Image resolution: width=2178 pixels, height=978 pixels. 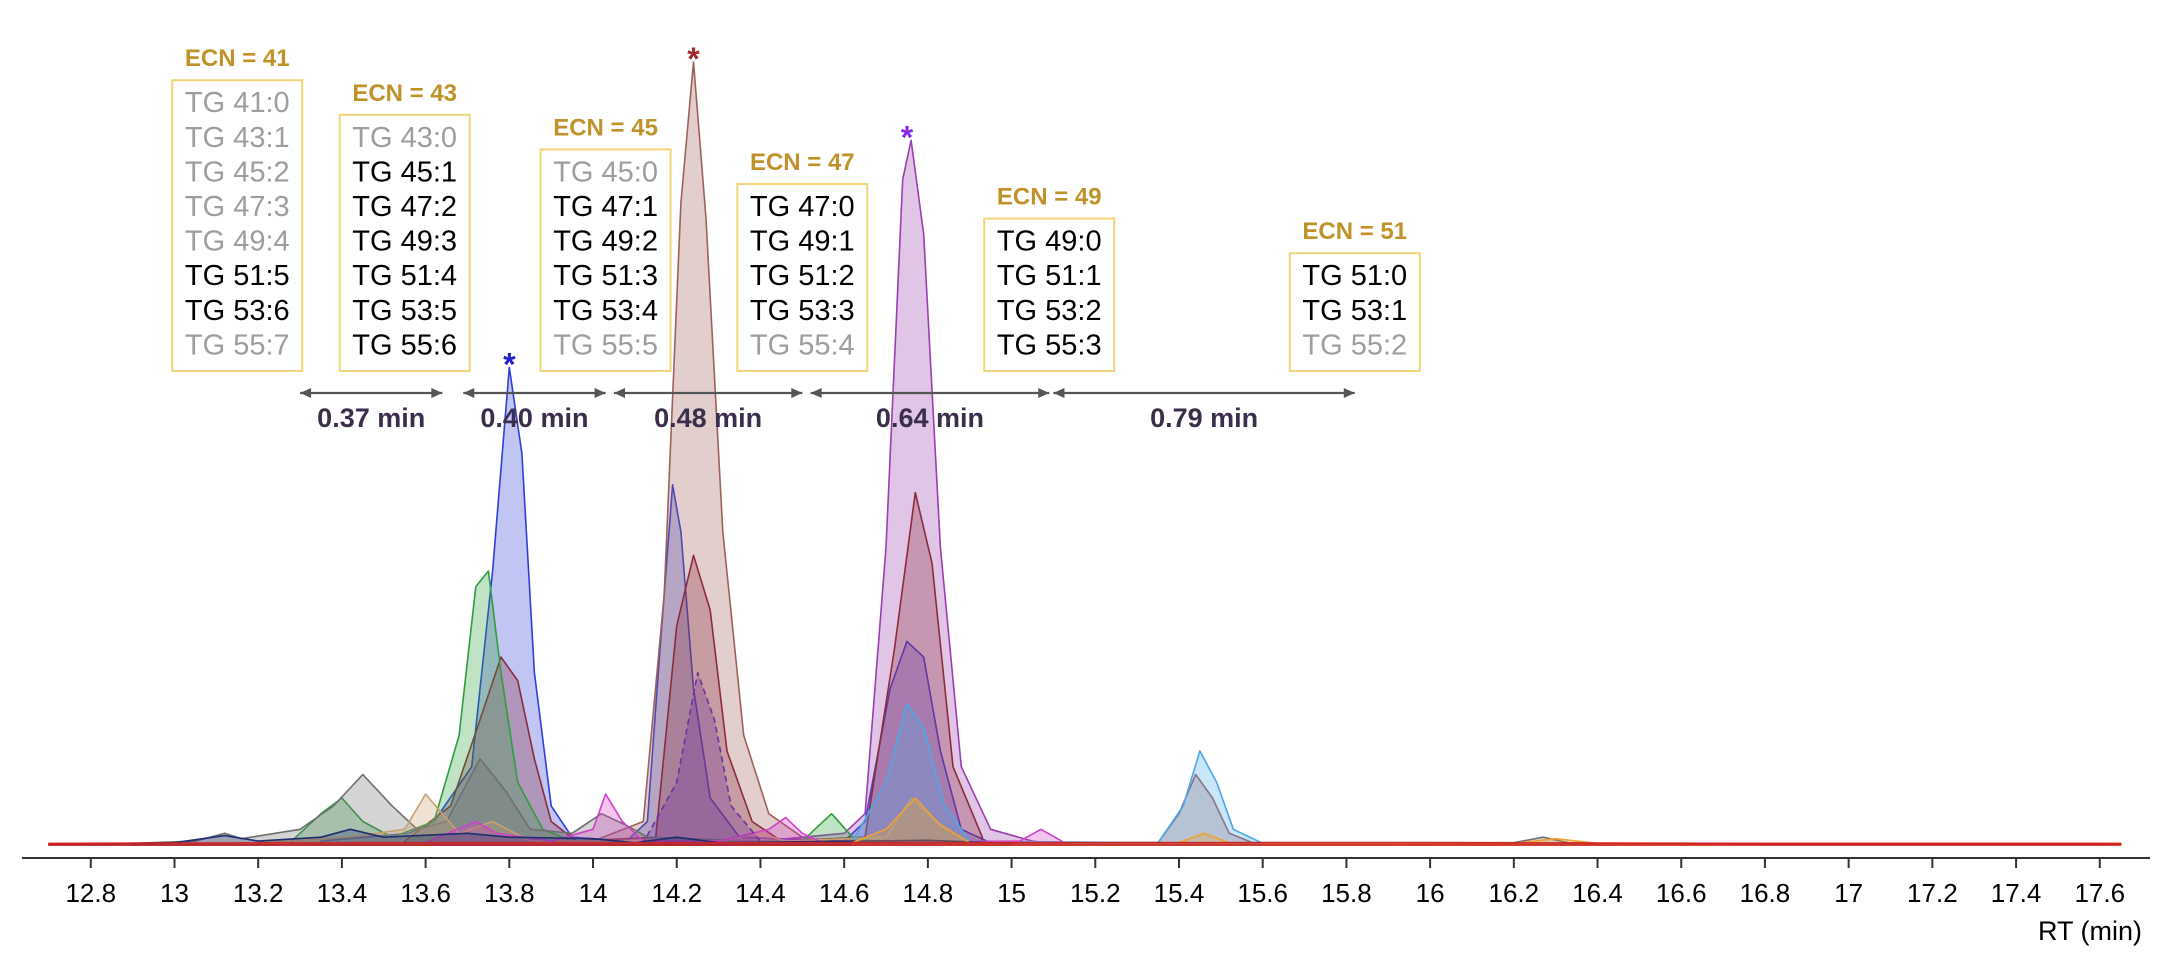 I want to click on tg-species-label: TG 51:0, so click(x=1354, y=276).